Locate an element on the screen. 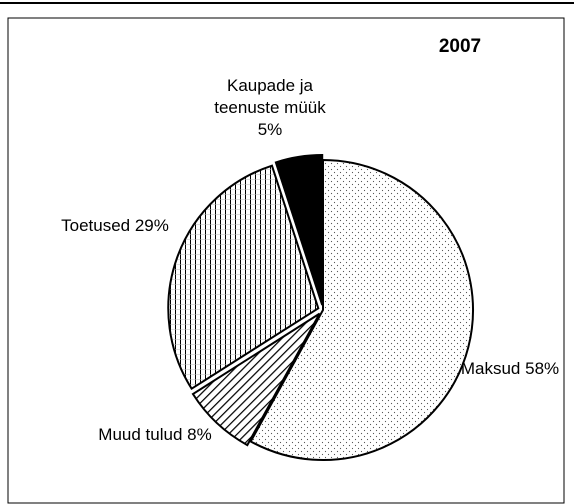  value-label: 58% is located at coordinates (542, 368).